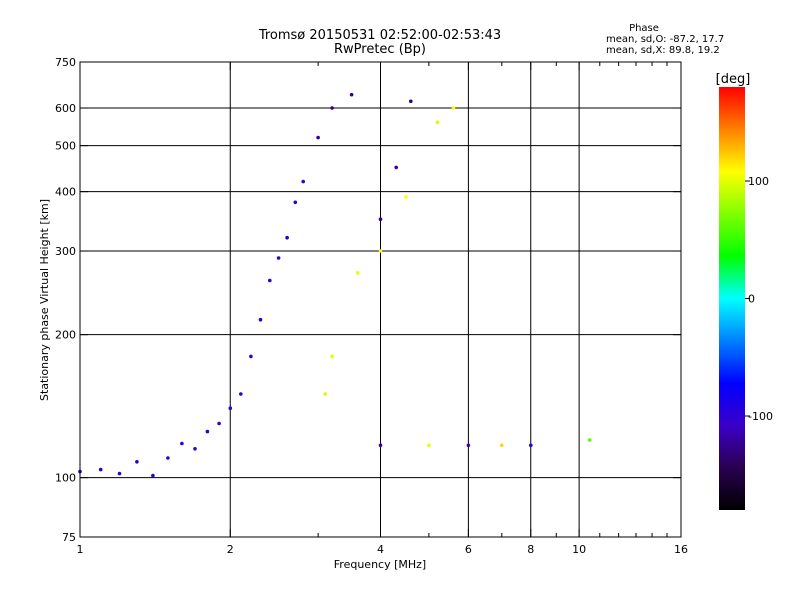 The width and height of the screenshot is (800, 600). I want to click on y-tick-label: 200, so click(65, 335).